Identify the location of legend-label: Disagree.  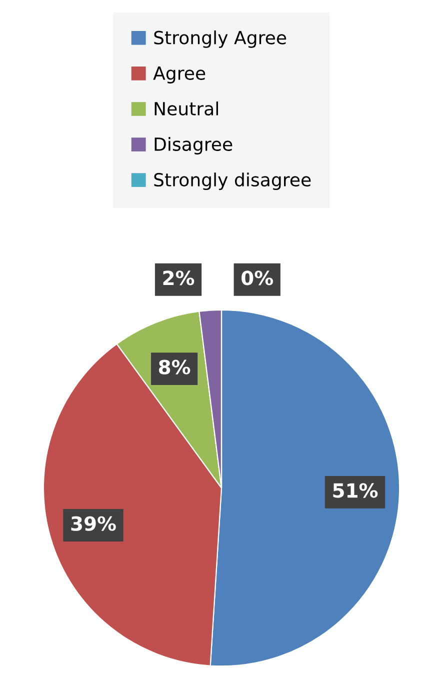
(193, 146).